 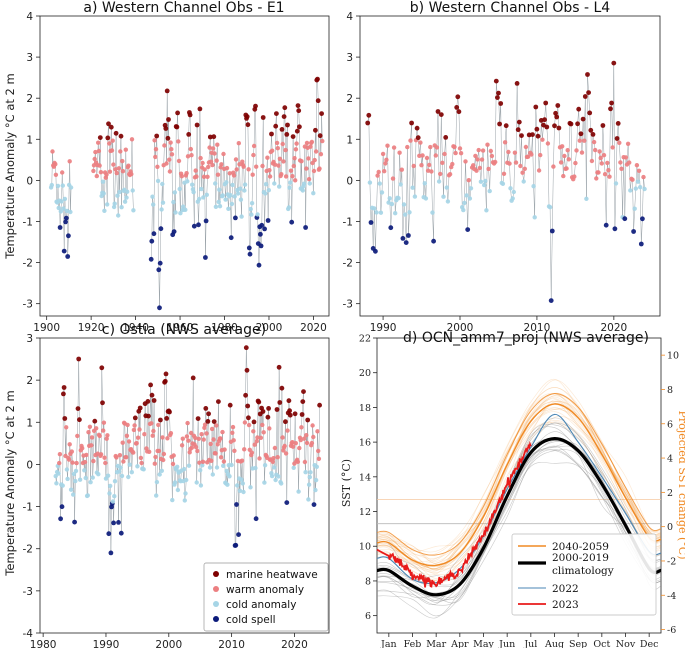 What do you see at coordinates (413, 643) in the screenshot?
I see `x-tick-label: Feb` at bounding box center [413, 643].